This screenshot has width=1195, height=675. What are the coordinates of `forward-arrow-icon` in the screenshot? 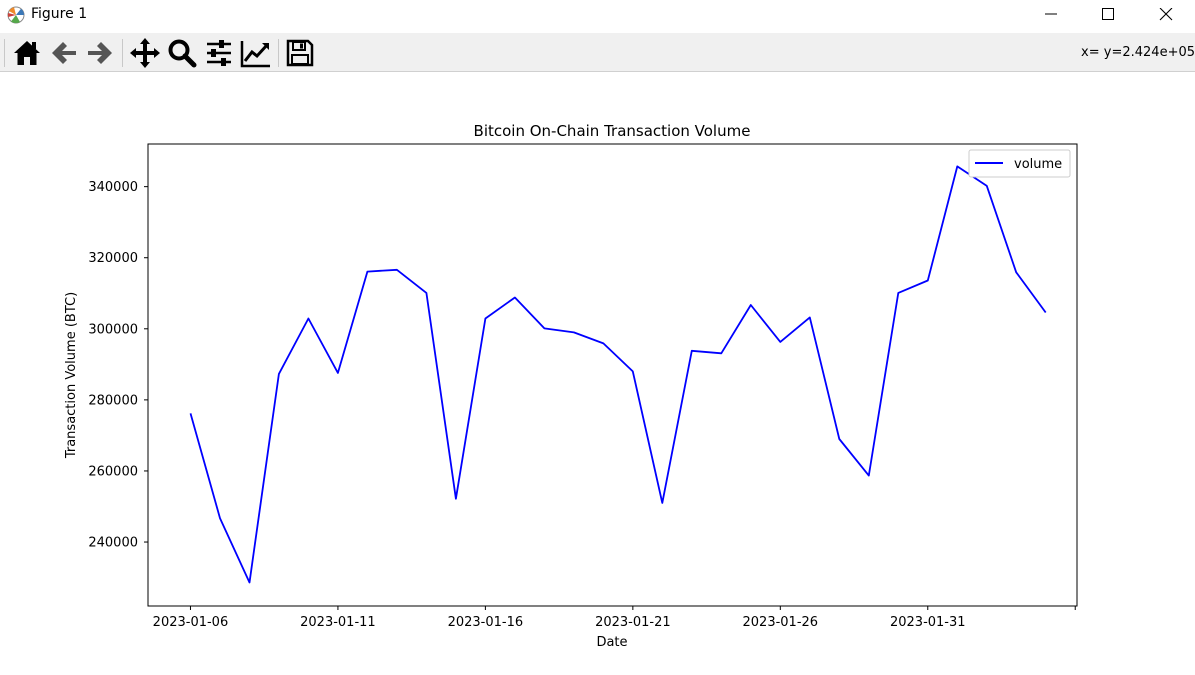 It's located at (100, 53).